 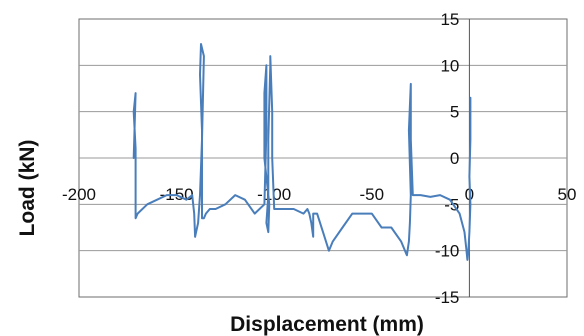 What do you see at coordinates (449, 65) in the screenshot?
I see `y-tick-label: 10` at bounding box center [449, 65].